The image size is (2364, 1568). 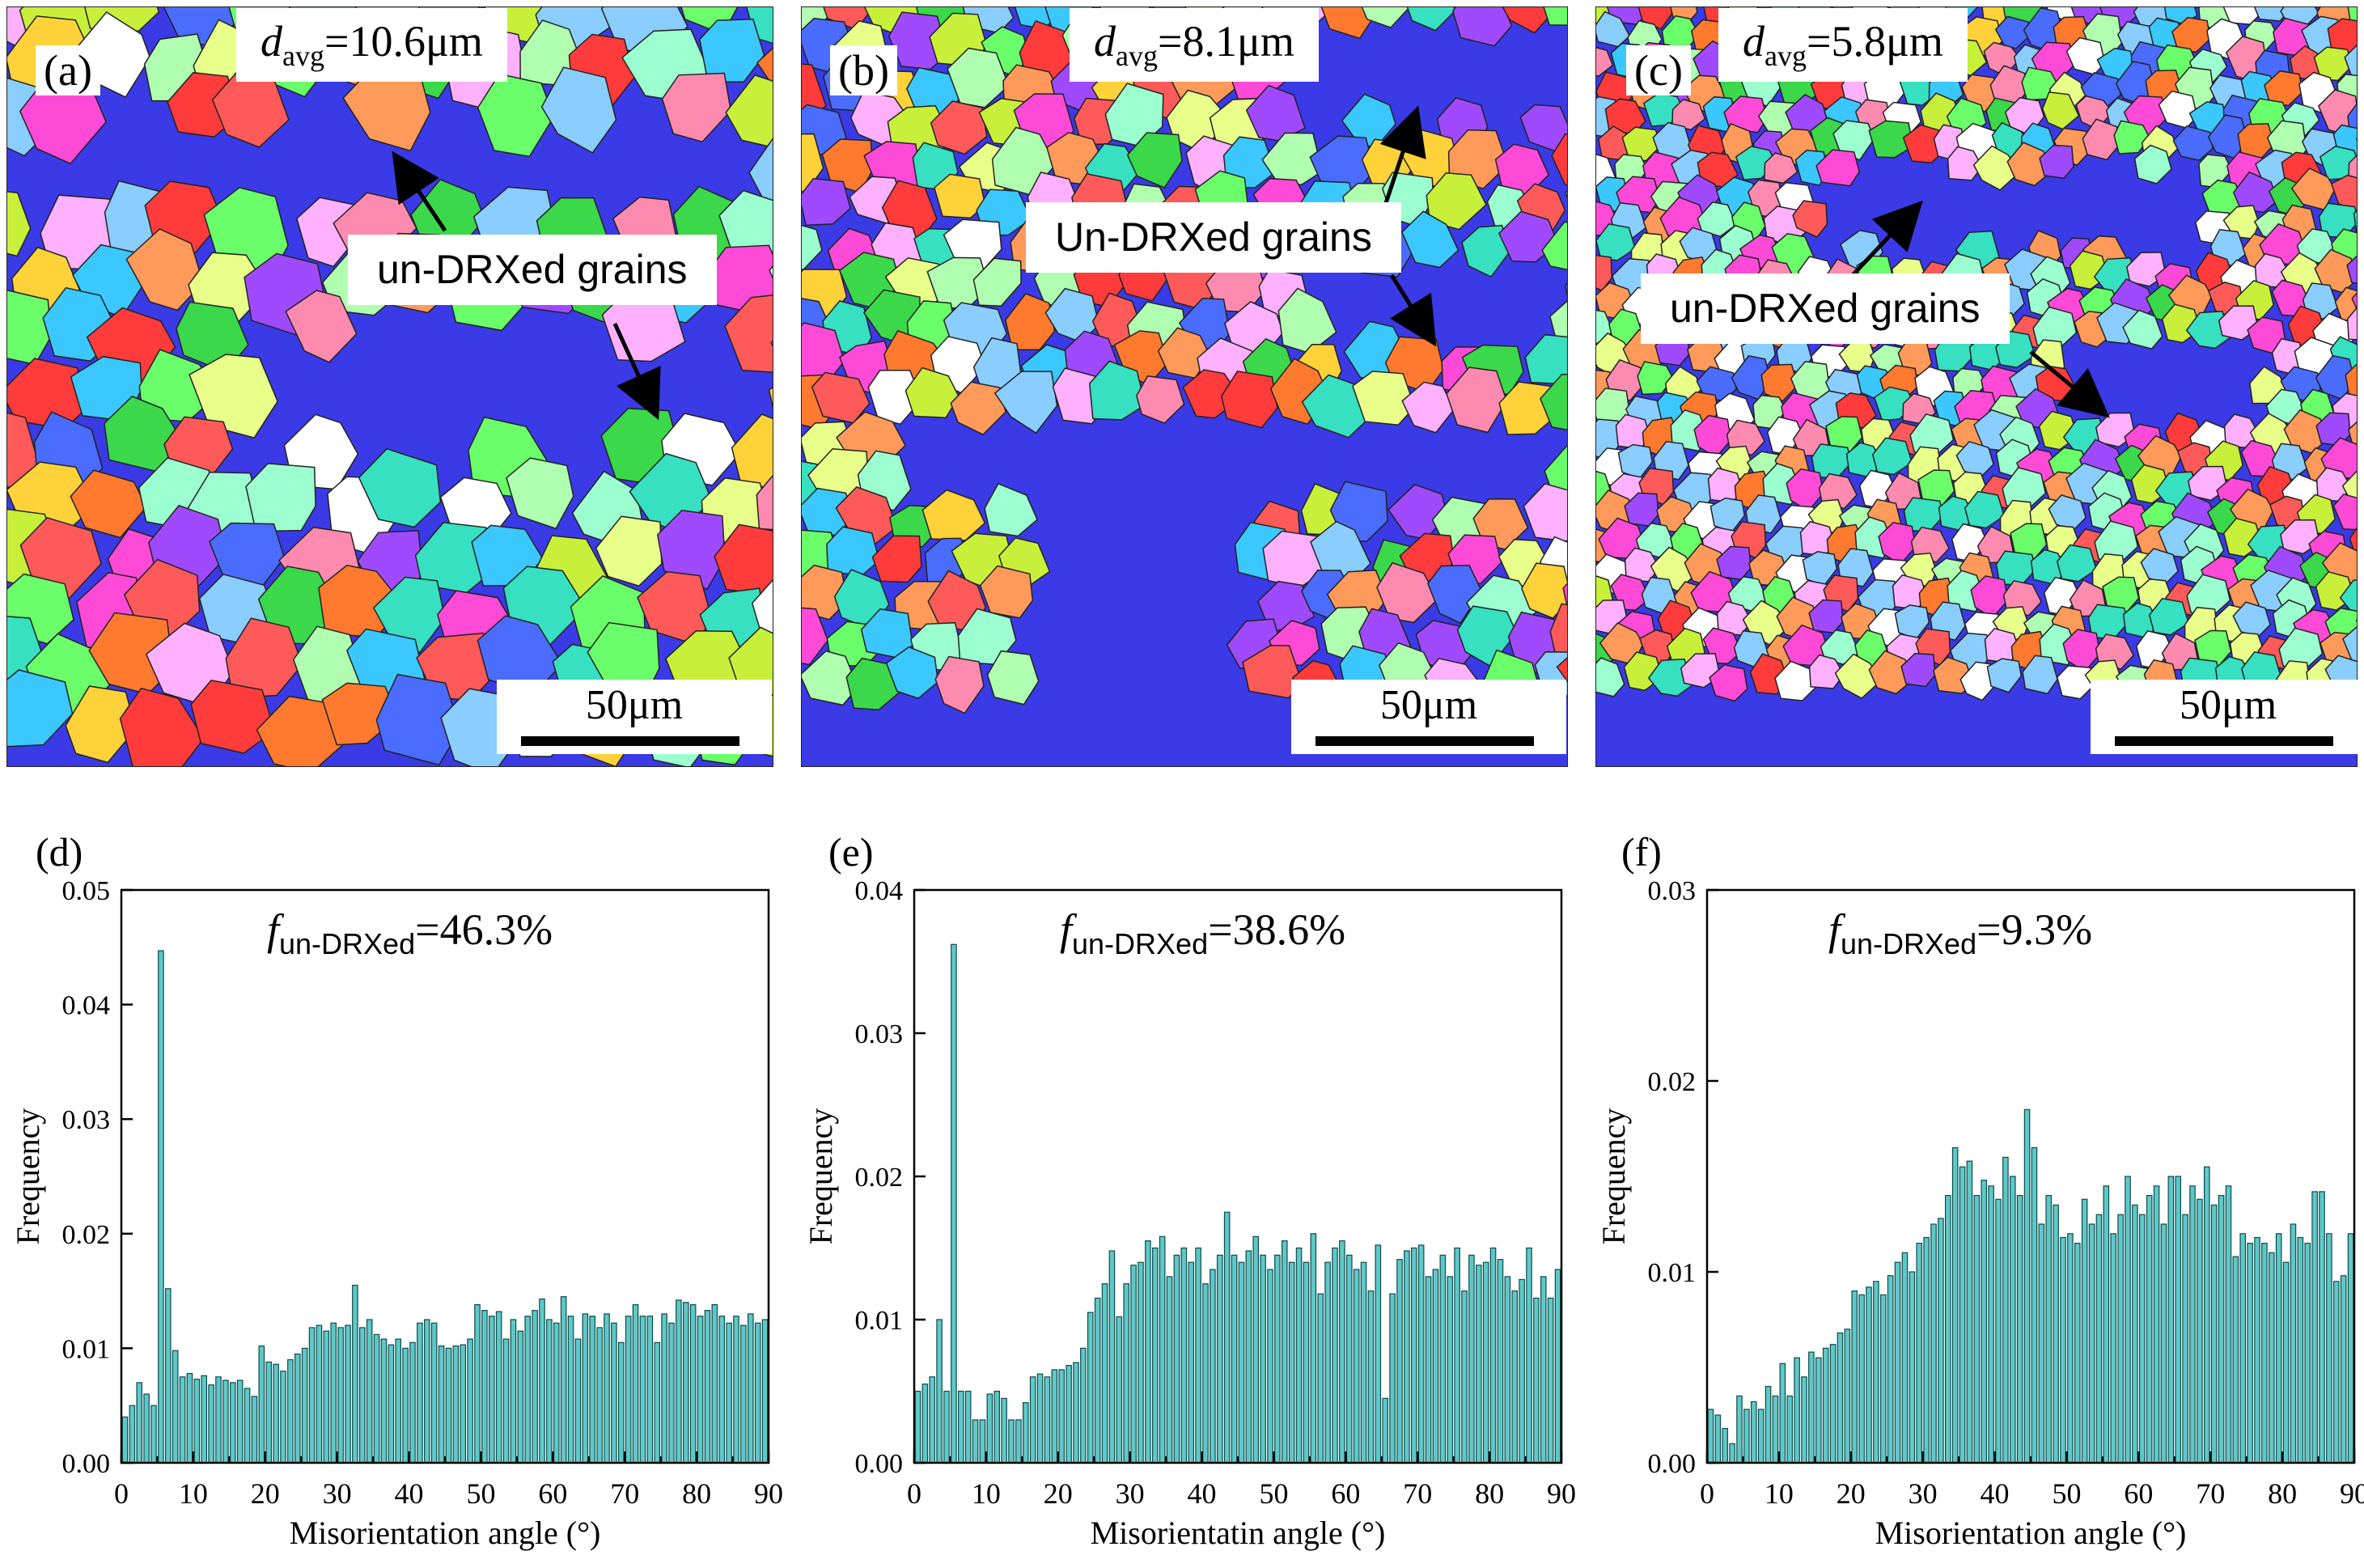 What do you see at coordinates (1996, 1494) in the screenshot?
I see `x-tick-label: 40` at bounding box center [1996, 1494].